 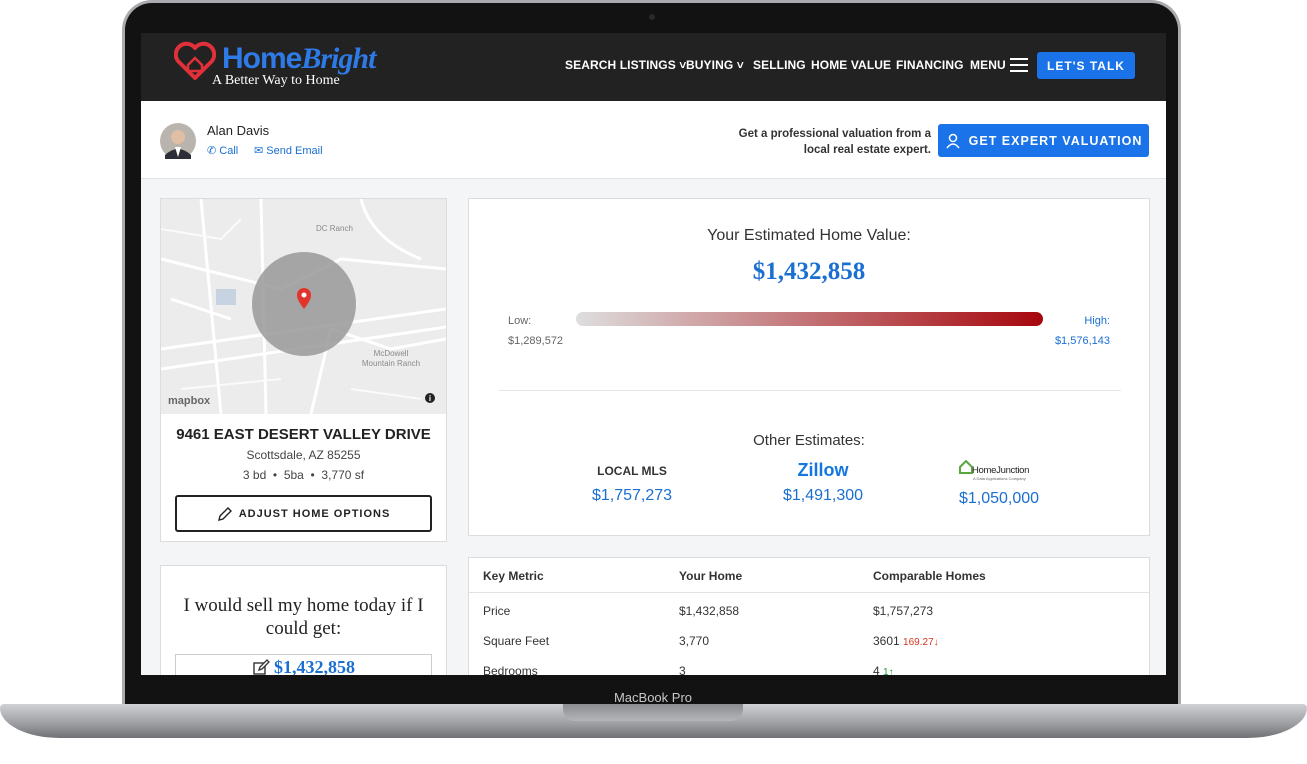 What do you see at coordinates (178, 141) in the screenshot?
I see `agent-avatar` at bounding box center [178, 141].